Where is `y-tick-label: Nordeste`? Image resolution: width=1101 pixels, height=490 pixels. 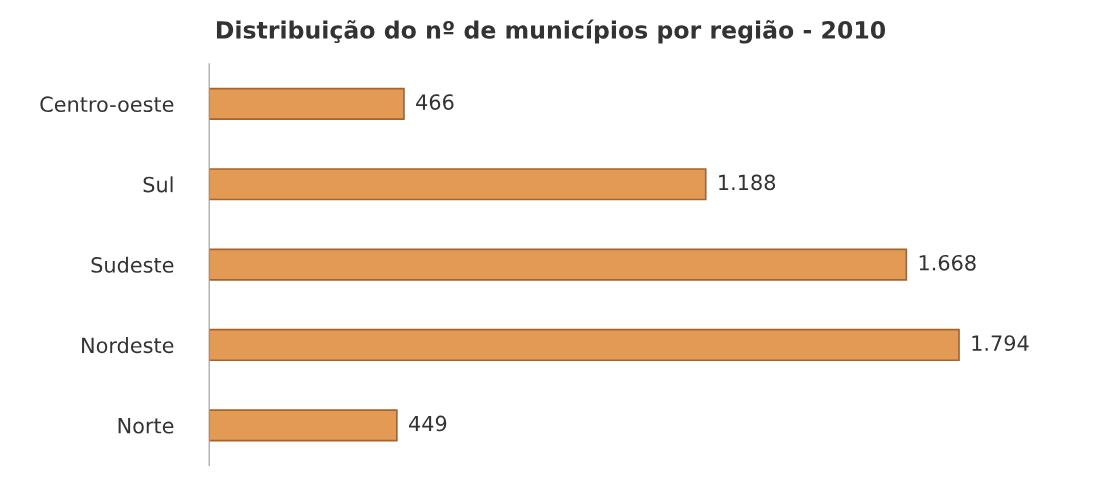
y-tick-label: Nordeste is located at coordinates (128, 345).